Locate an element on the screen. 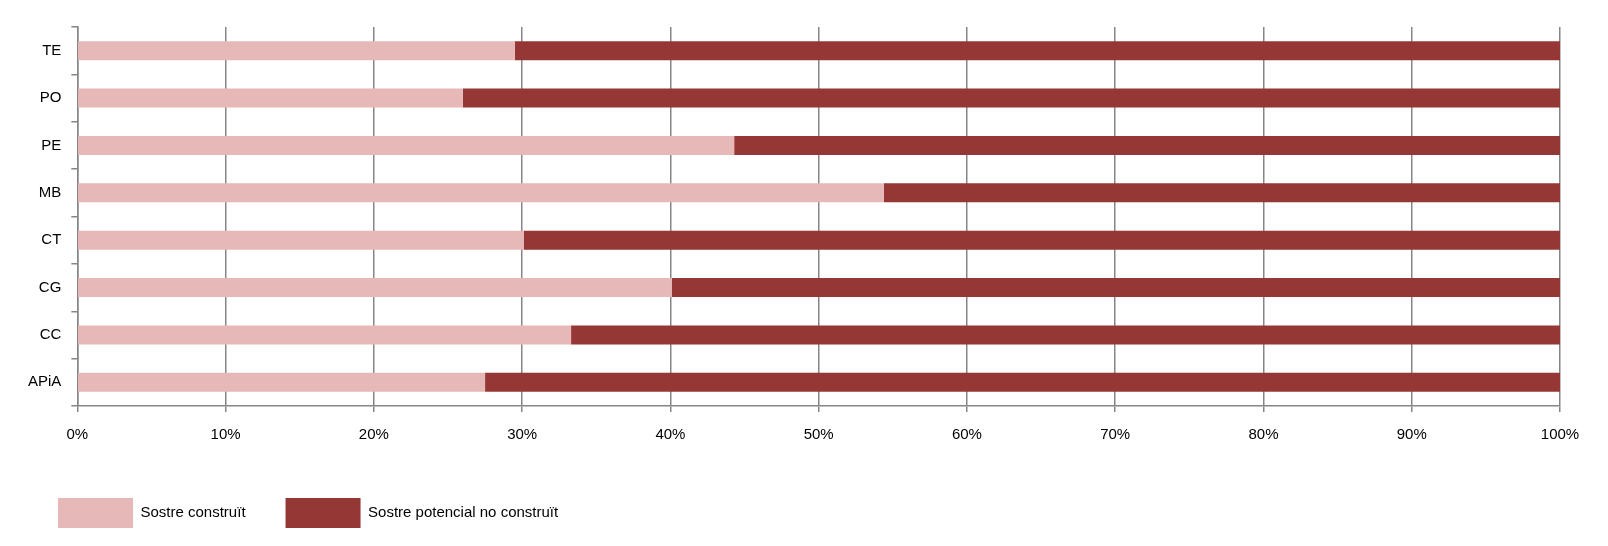 Image resolution: width=1608 pixels, height=546 pixels. legend-label: Sostre potencial no construït is located at coordinates (463, 512).